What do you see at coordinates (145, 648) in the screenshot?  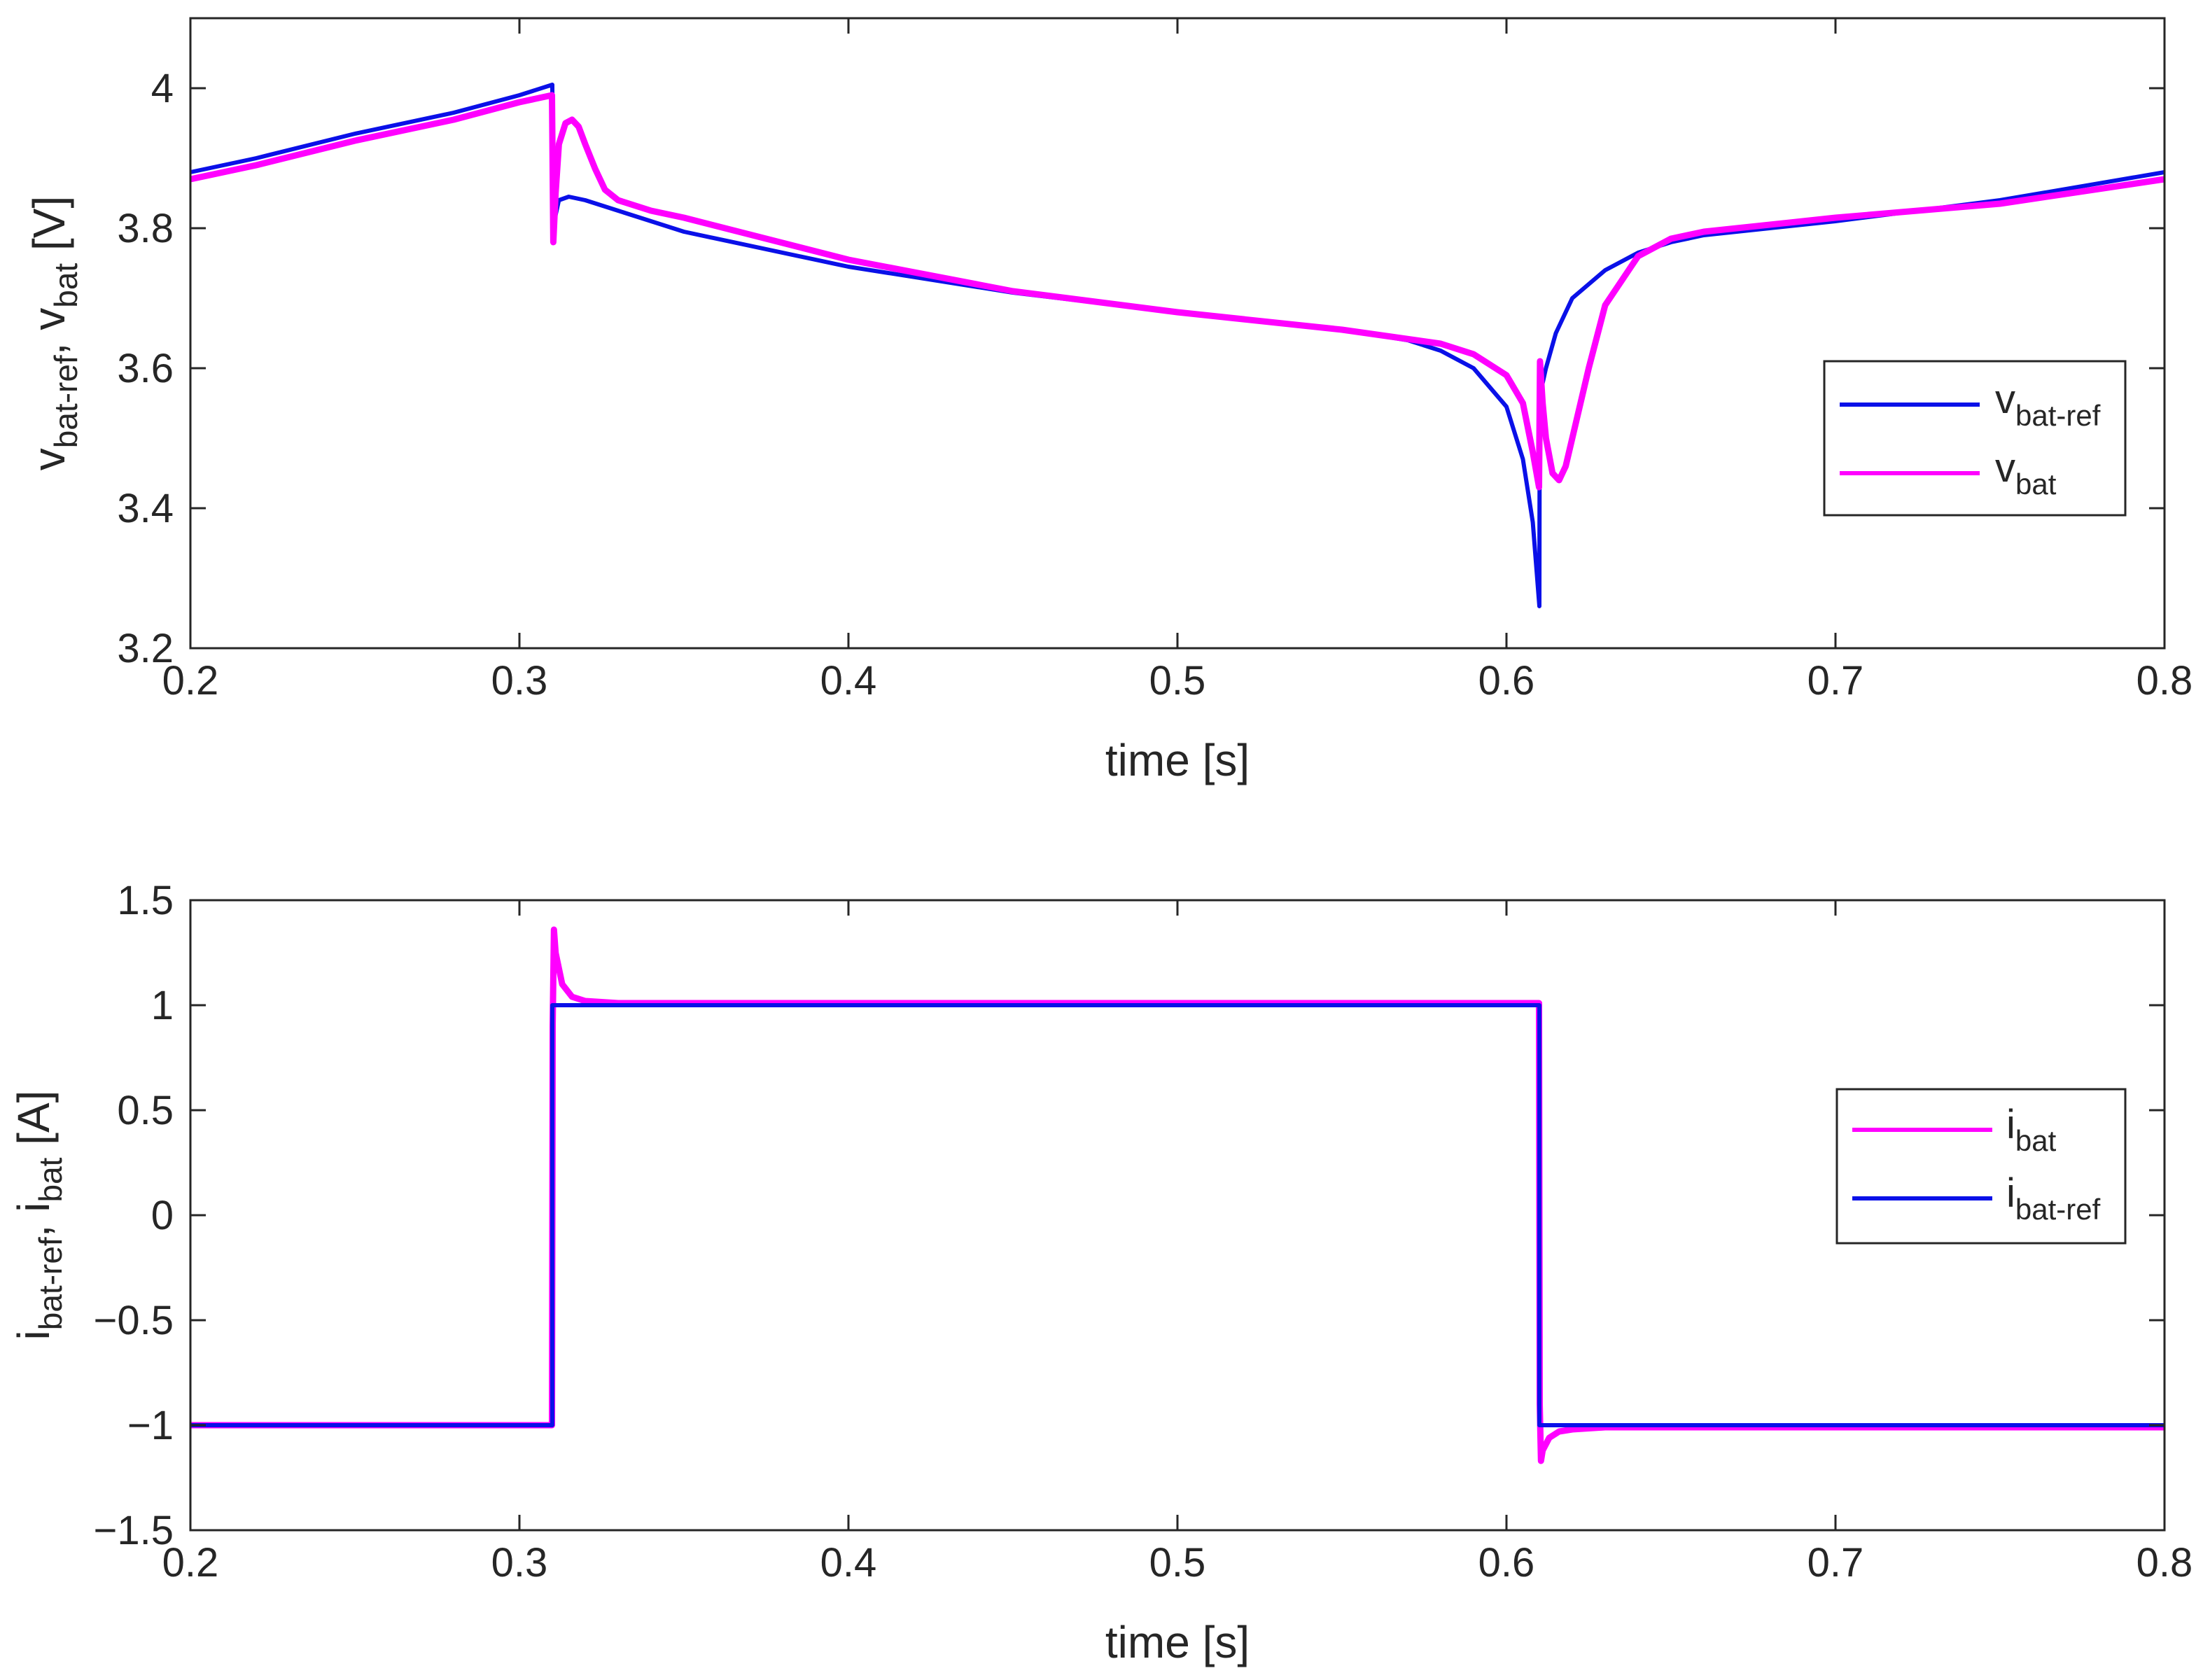 I see `voltage-ytick-label-0: 3.2` at bounding box center [145, 648].